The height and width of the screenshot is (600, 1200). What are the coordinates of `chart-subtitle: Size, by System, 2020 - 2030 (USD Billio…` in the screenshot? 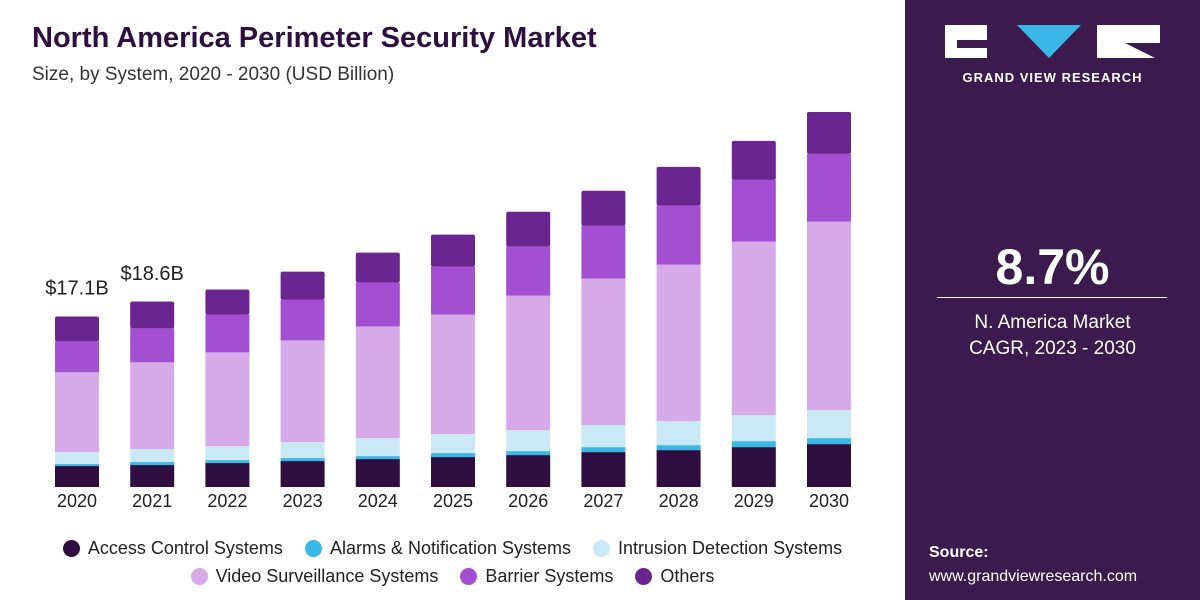 It's located at (213, 74).